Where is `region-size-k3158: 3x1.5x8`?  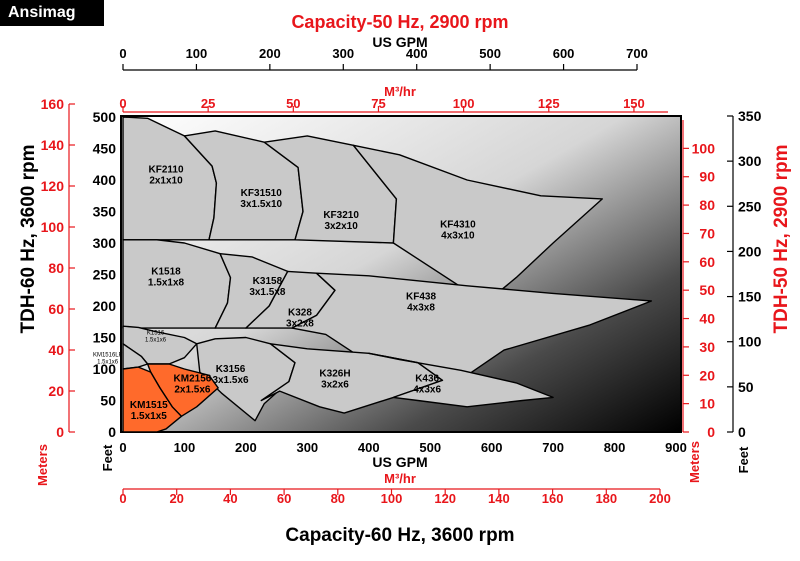 region-size-k3158: 3x1.5x8 is located at coordinates (267, 292).